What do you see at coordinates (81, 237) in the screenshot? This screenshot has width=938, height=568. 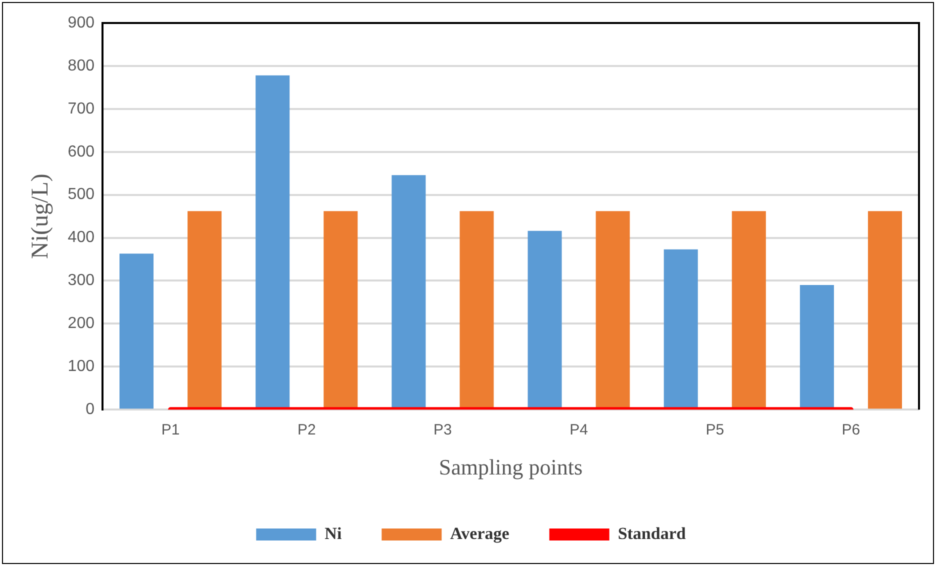 I see `y-tick-label: 400` at bounding box center [81, 237].